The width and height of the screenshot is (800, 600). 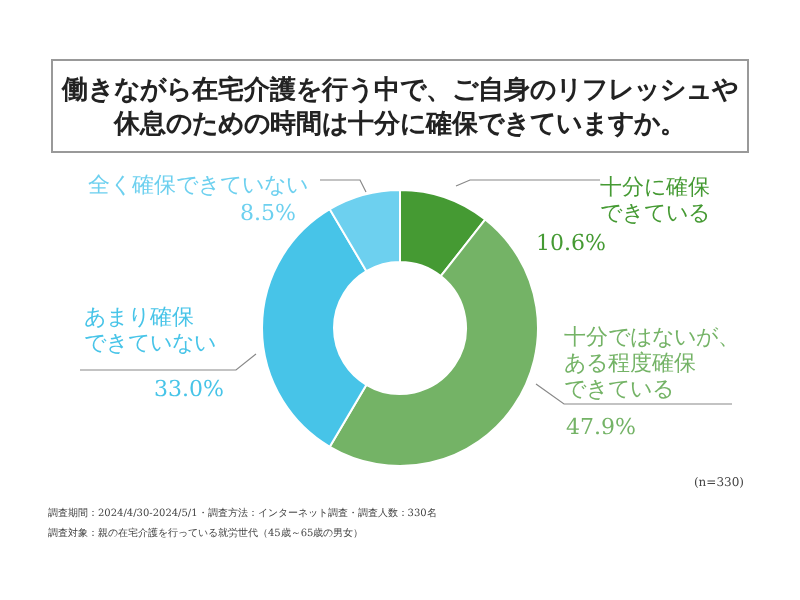 I want to click on slice-label: 十分ではないが、ある程度確保できている, so click(x=652, y=363).